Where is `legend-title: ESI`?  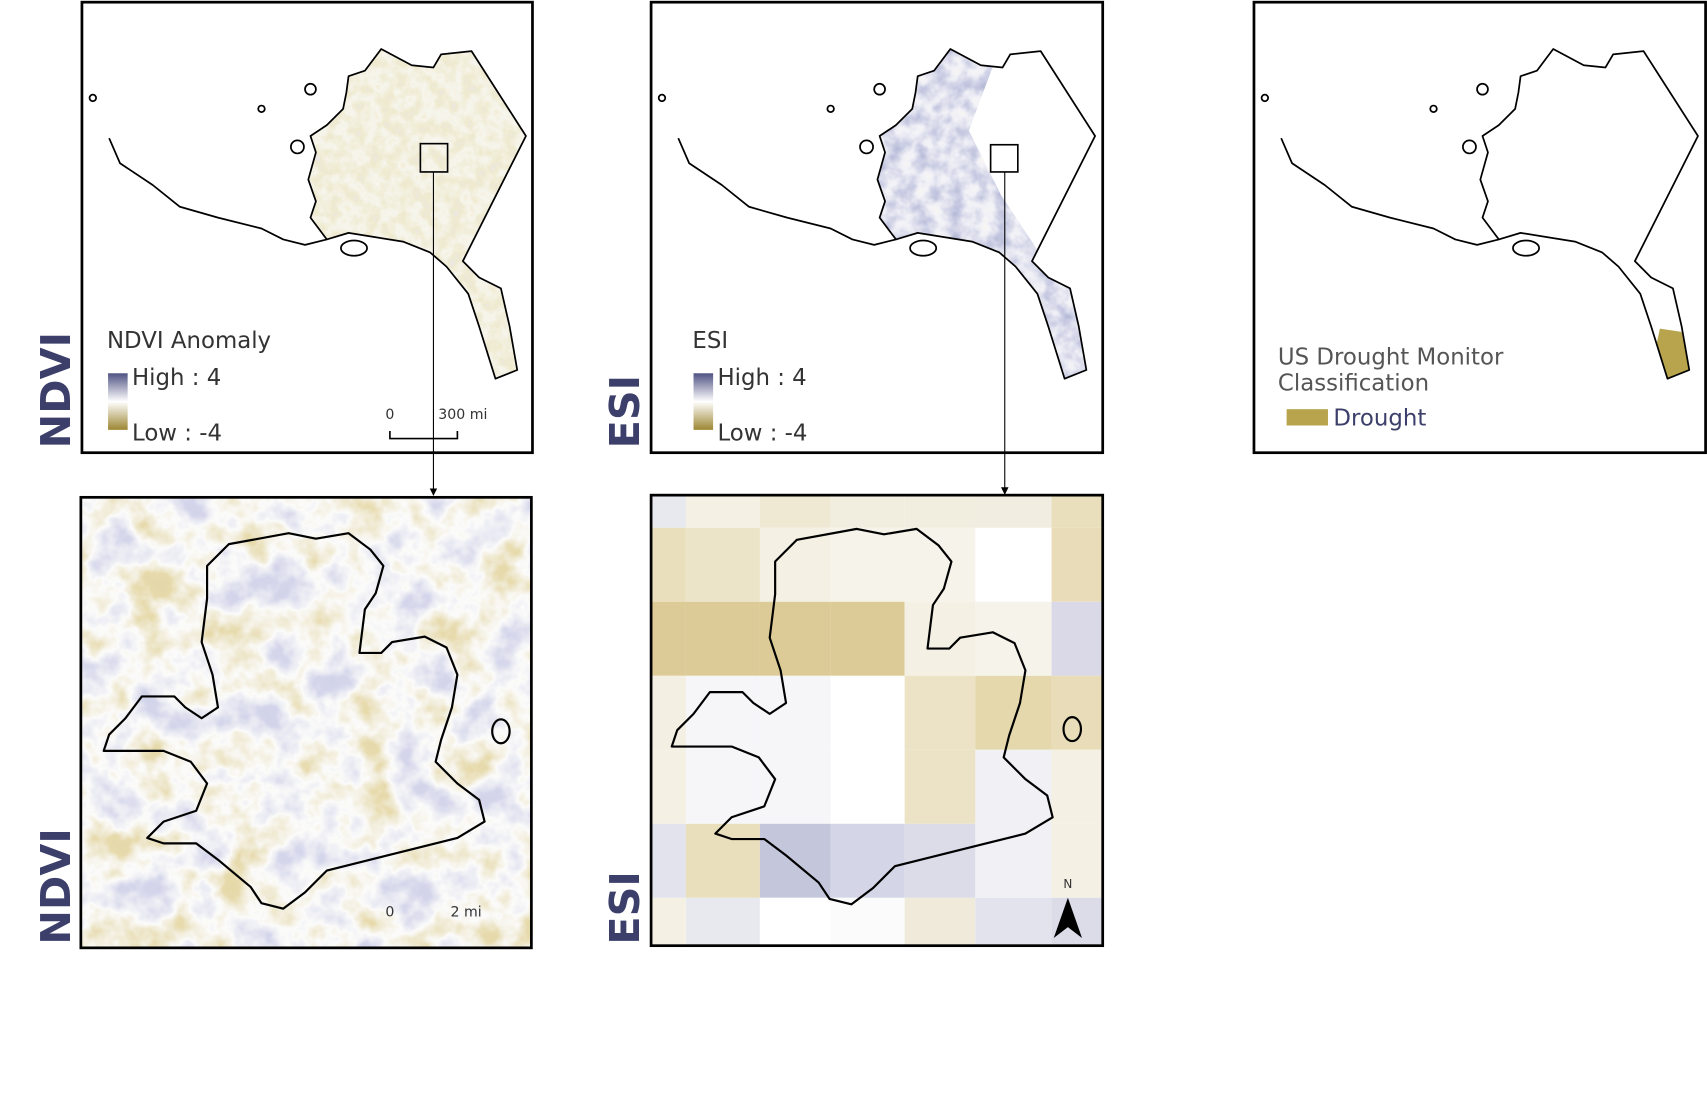
legend-title: ESI is located at coordinates (710, 341).